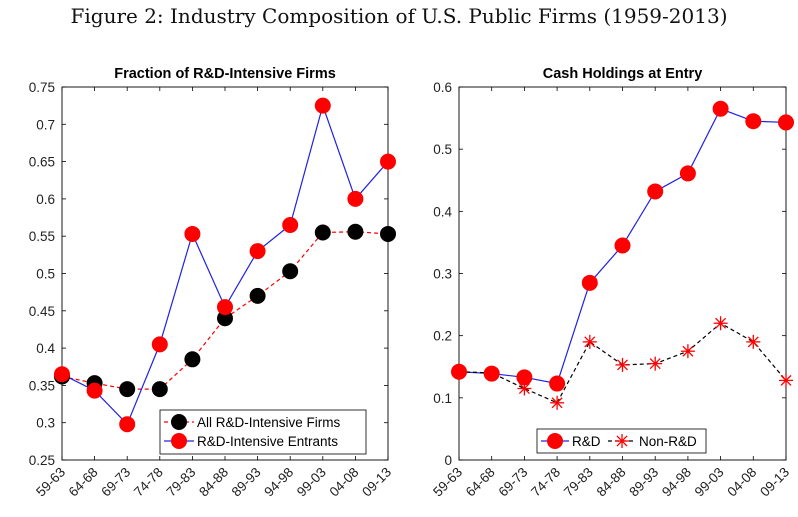 The width and height of the screenshot is (798, 517). Describe the element at coordinates (225, 74) in the screenshot. I see `chart-title: Fraction of R&D-Intensive Firms` at that location.